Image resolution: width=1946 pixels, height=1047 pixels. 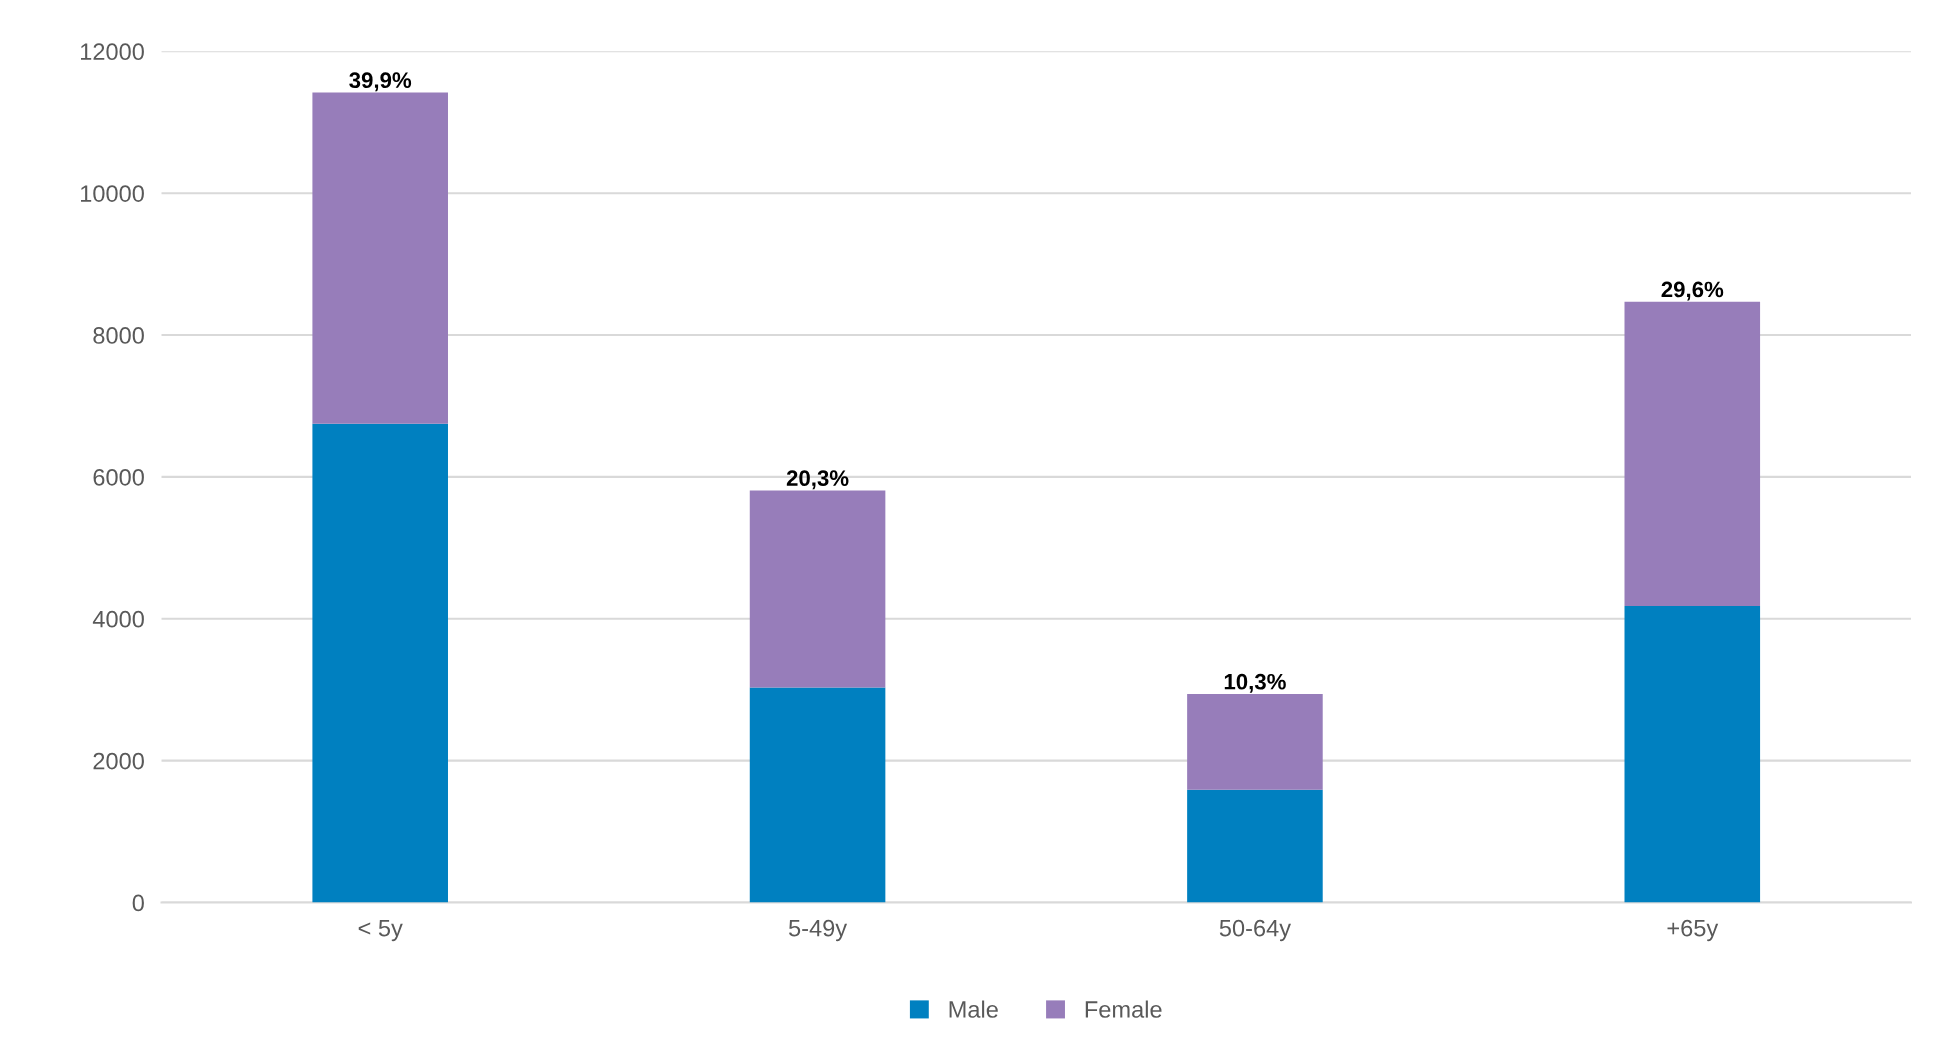 I want to click on x-tick-label: 50-64y, so click(x=1255, y=930).